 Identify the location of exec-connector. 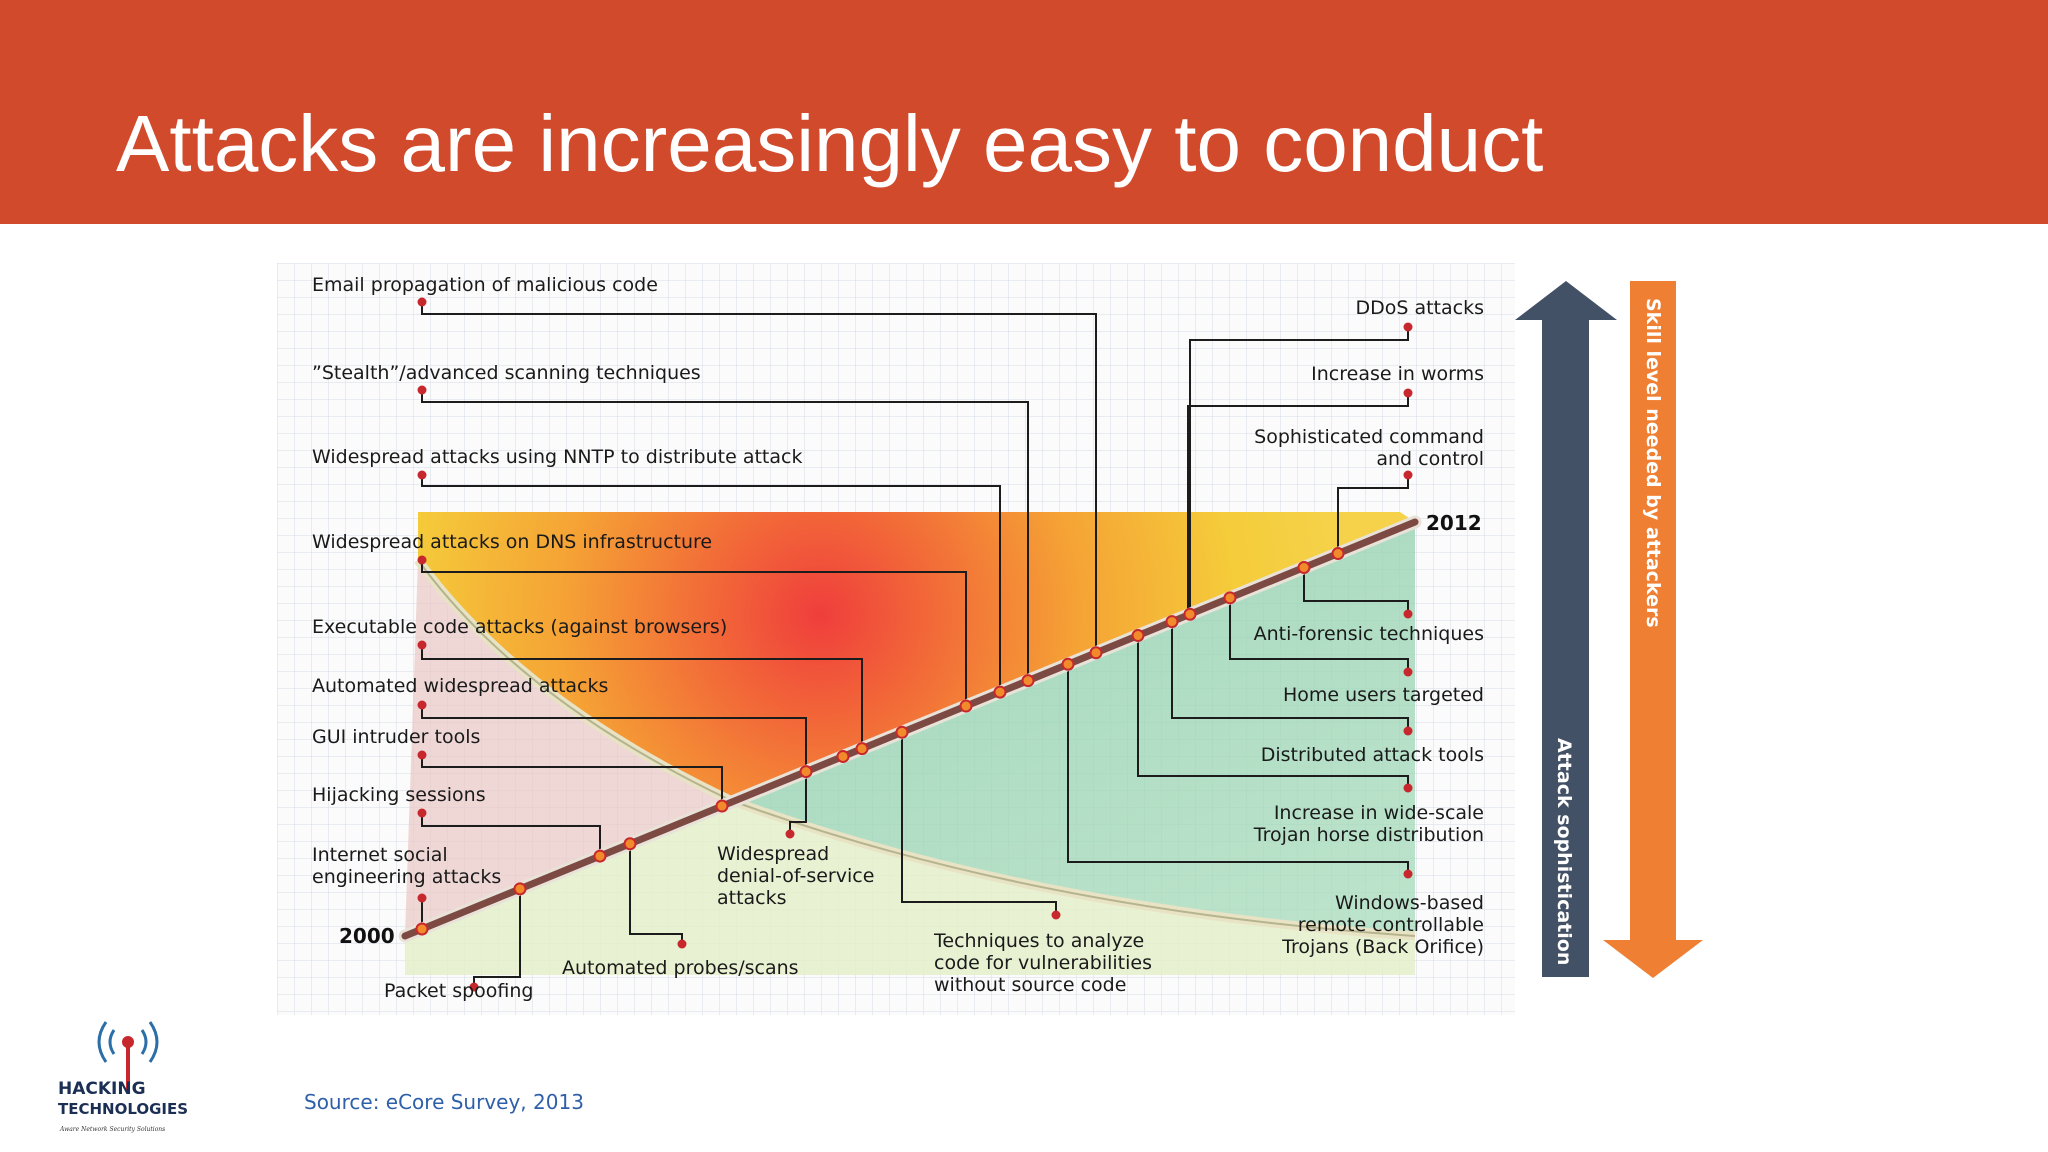
(642, 697).